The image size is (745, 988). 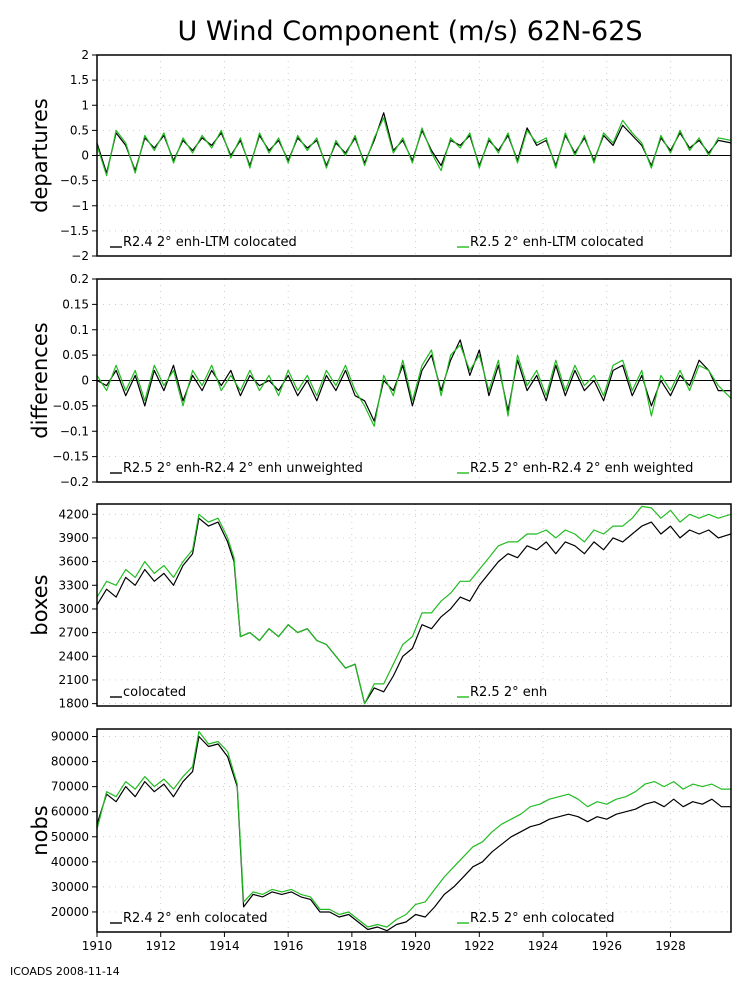 What do you see at coordinates (79, 80) in the screenshot?
I see `ytick-label-0-7: 1.5` at bounding box center [79, 80].